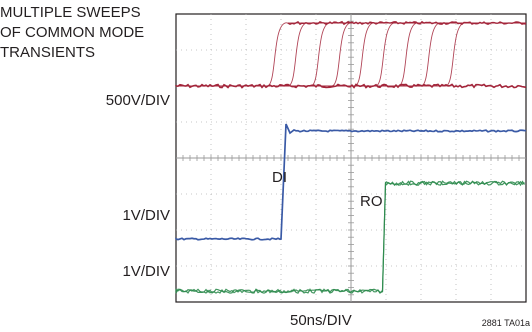  I want to click on annotation-line-1: MULTIPLE SWEEPS, so click(70, 12).